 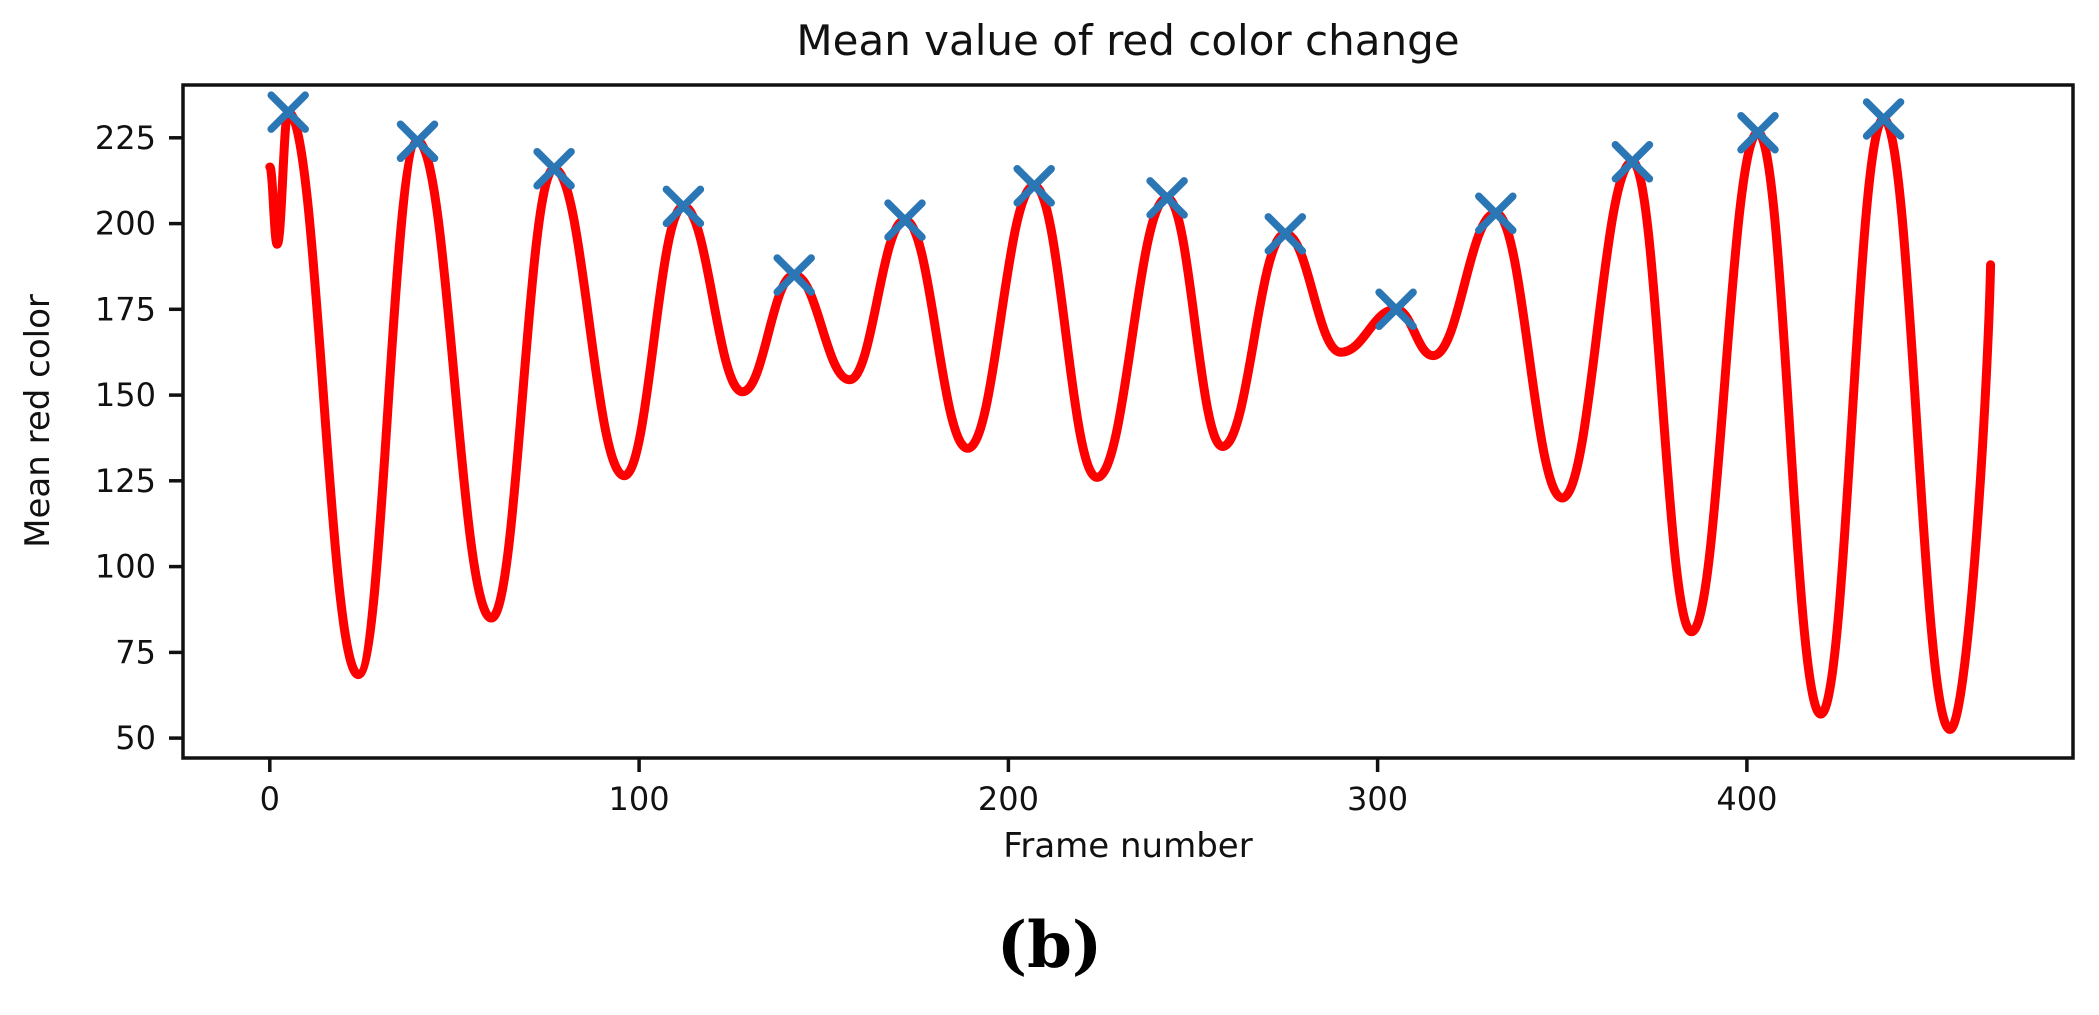 I want to click on y-axis-label: Mean red color, so click(x=38, y=421).